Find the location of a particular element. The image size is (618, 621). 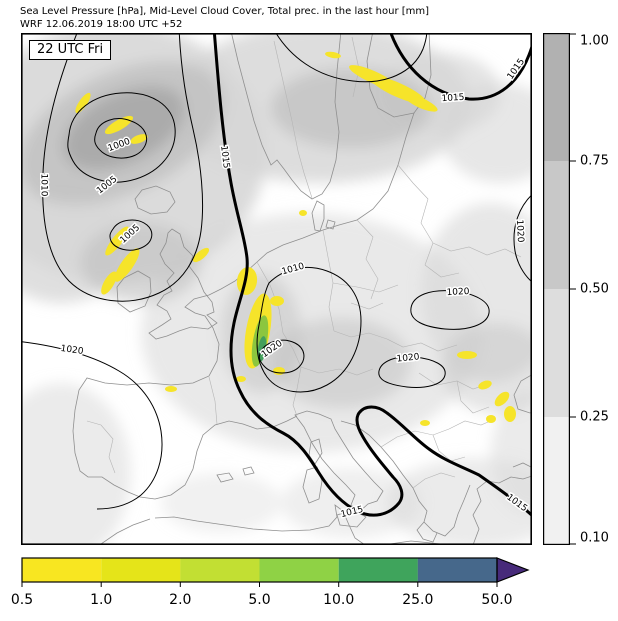

precip-cb-tick-label: 25.0 is located at coordinates (417, 600).